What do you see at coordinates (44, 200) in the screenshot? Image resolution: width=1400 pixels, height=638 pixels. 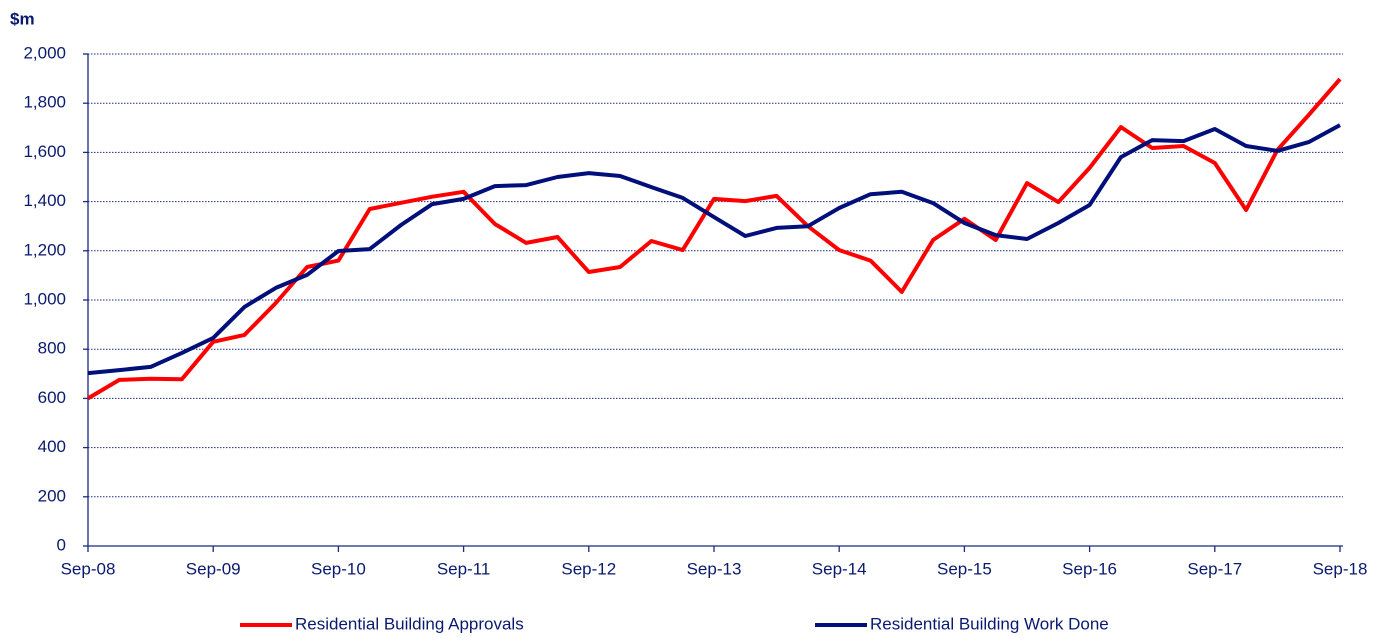 I see `y-tick-label: 1,400` at bounding box center [44, 200].